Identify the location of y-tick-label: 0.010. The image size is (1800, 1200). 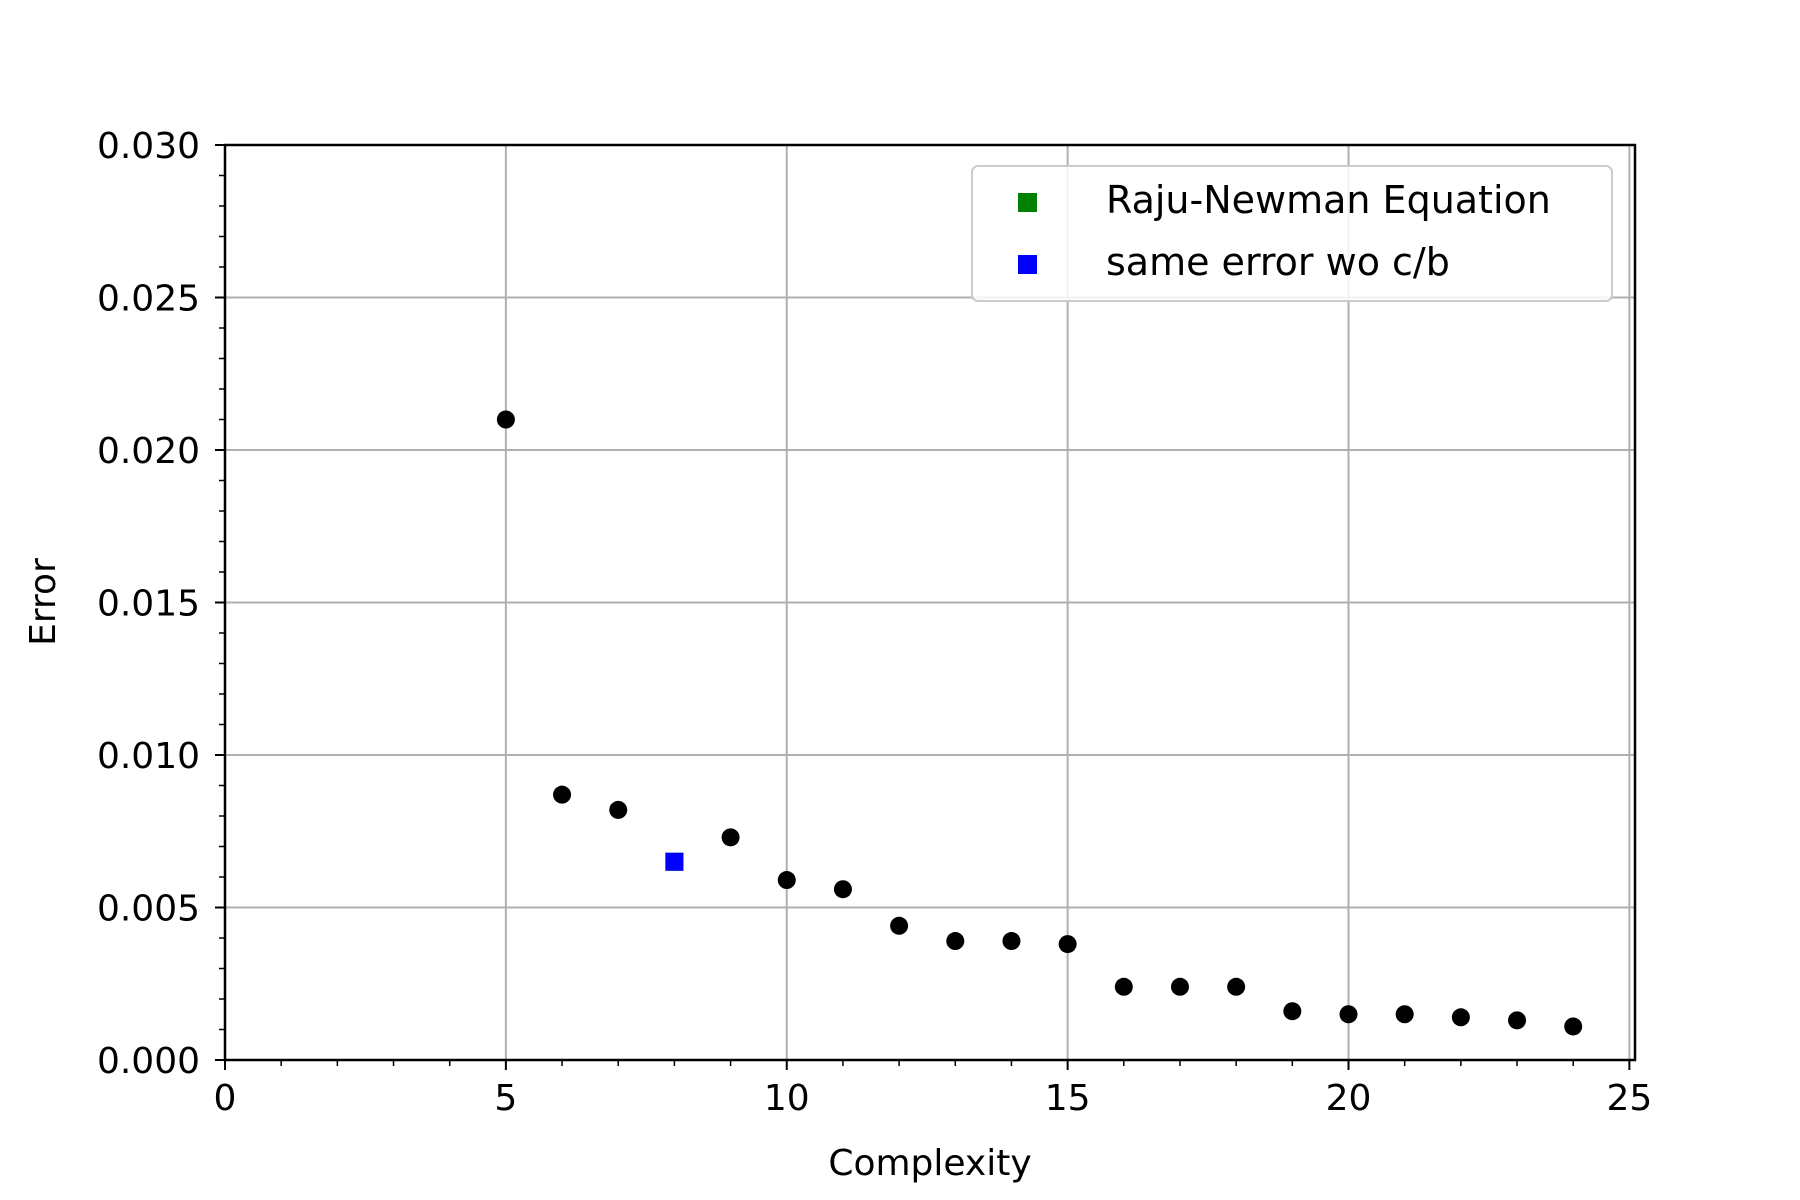
(148, 756).